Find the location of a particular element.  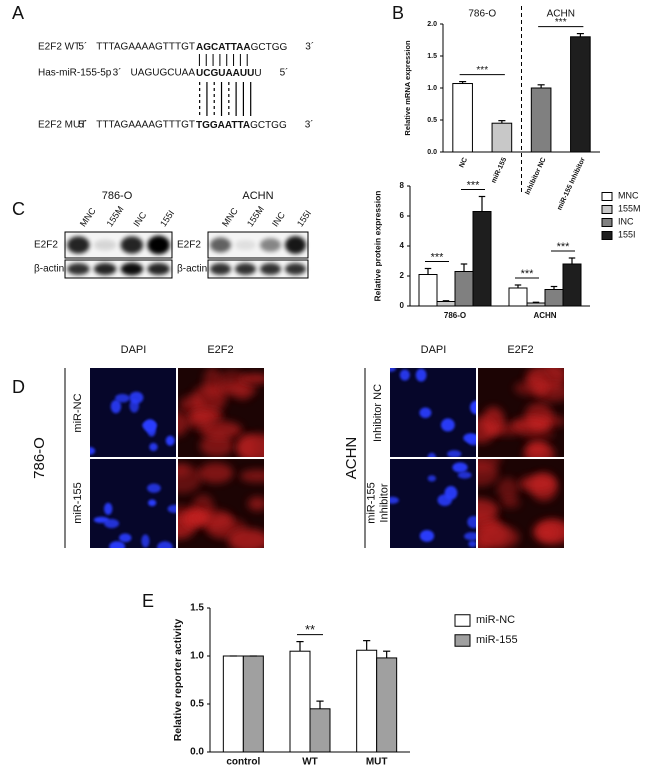

sequence-seed: TGGAATTA is located at coordinates (223, 125).